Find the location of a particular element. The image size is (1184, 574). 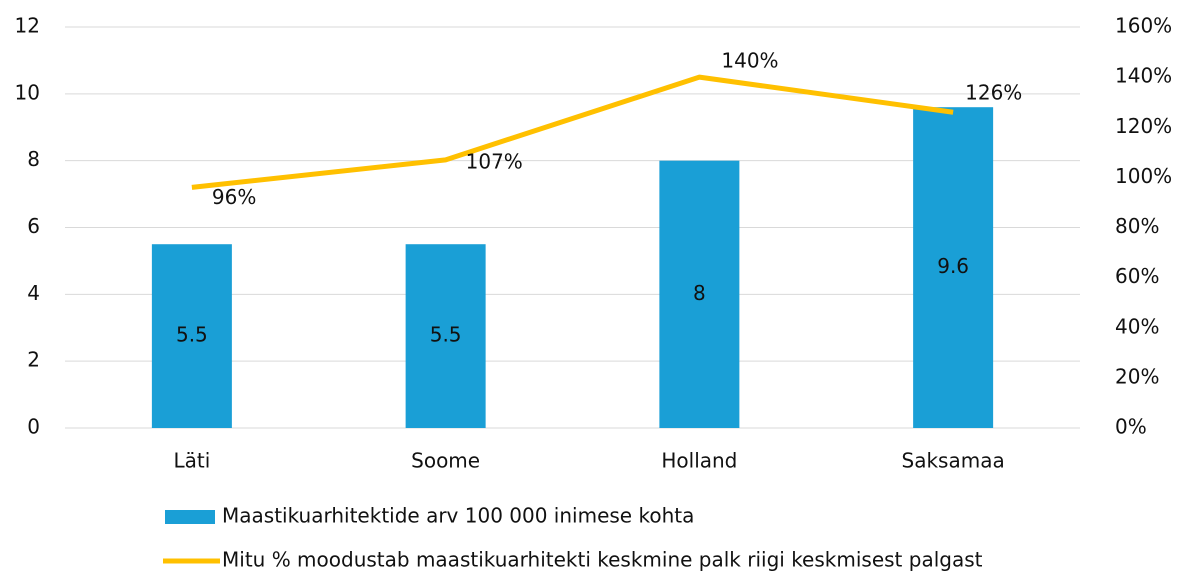

line-value-label: 126% is located at coordinates (993, 93).